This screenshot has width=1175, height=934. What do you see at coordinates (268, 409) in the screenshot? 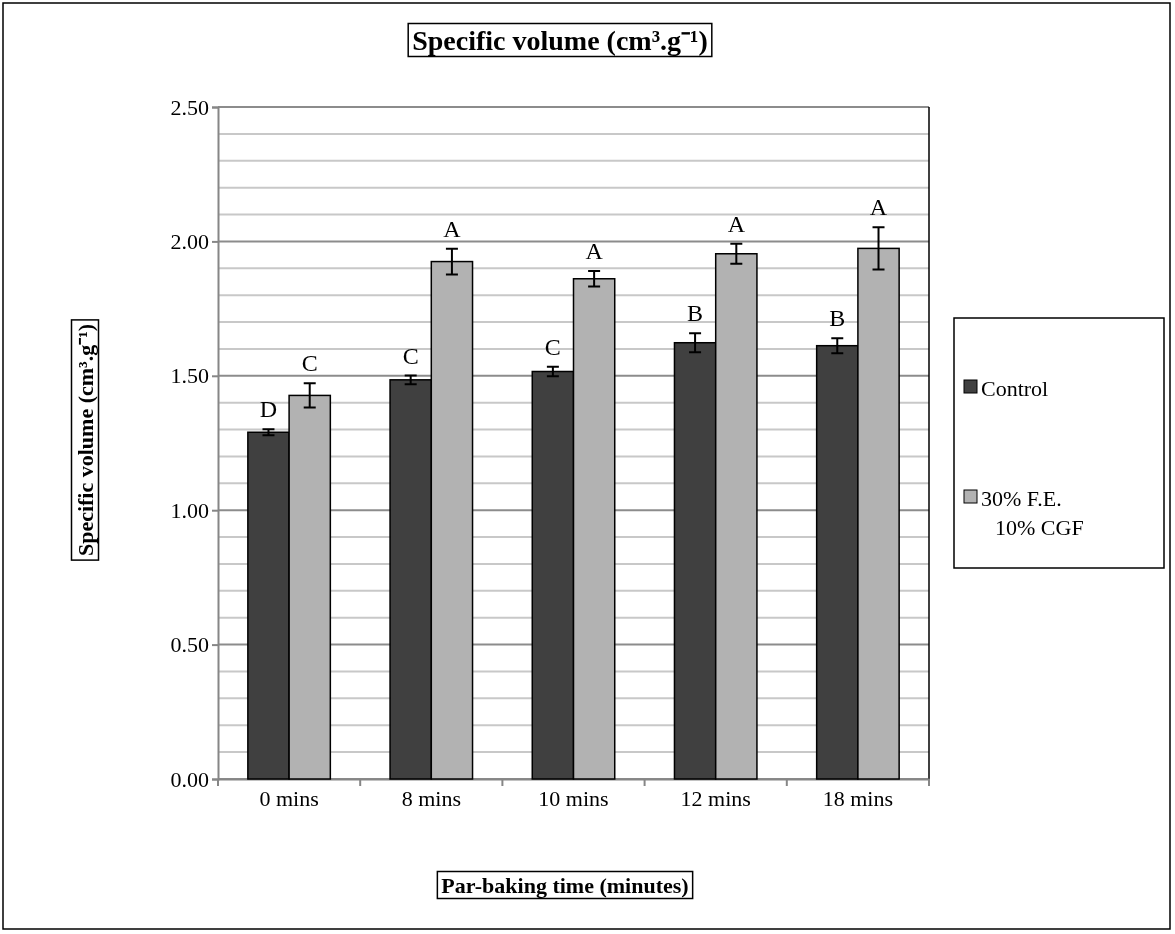
I see `data-label: D` at bounding box center [268, 409].